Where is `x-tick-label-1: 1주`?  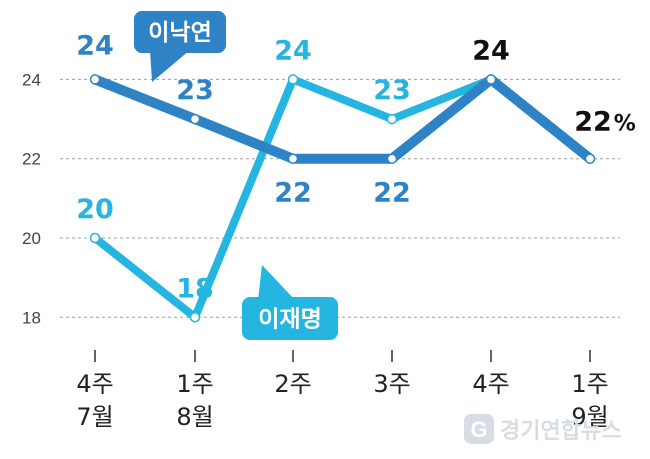 x-tick-label-1: 1주 is located at coordinates (194, 384).